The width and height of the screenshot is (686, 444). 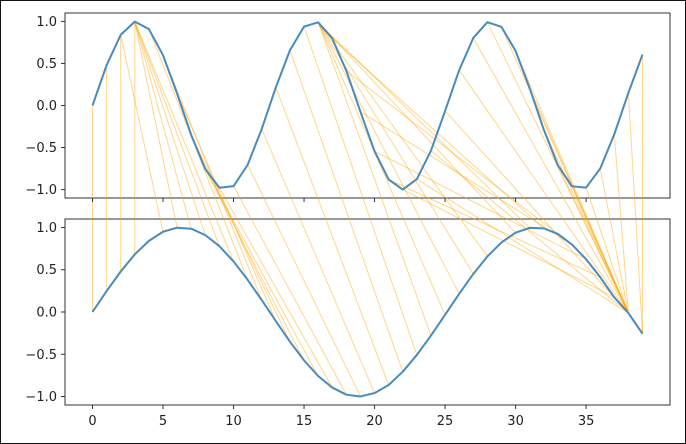 What do you see at coordinates (163, 421) in the screenshot?
I see `bottom-xtick-label: 5` at bounding box center [163, 421].